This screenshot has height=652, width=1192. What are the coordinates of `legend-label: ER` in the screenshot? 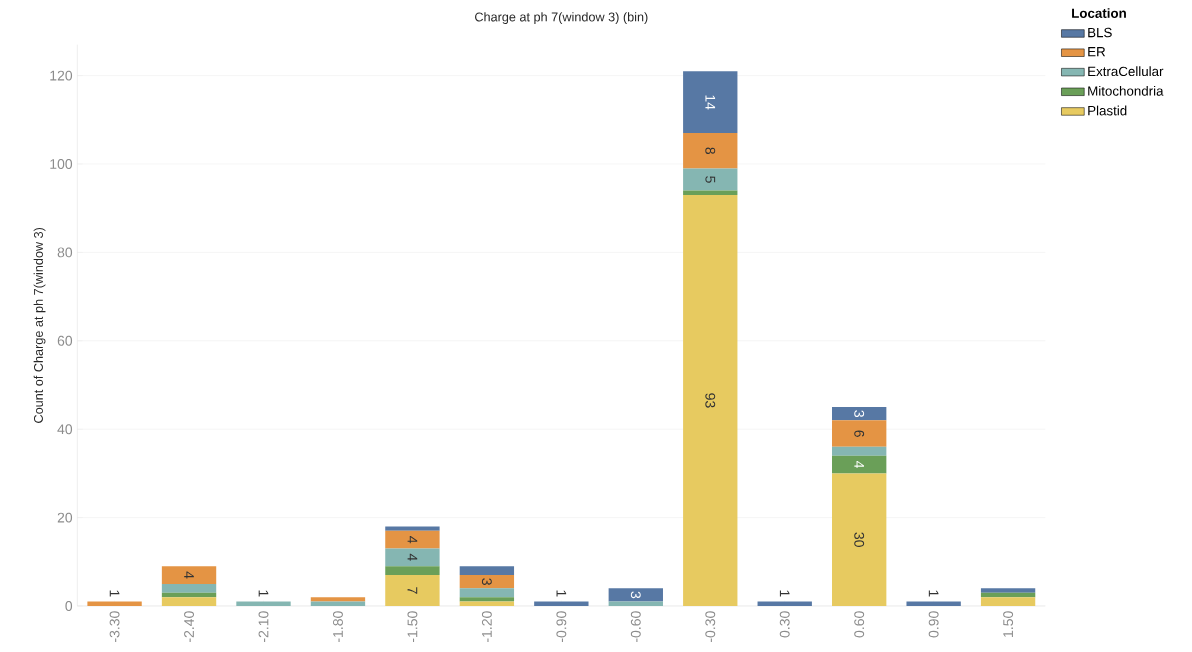 It's located at (1097, 52).